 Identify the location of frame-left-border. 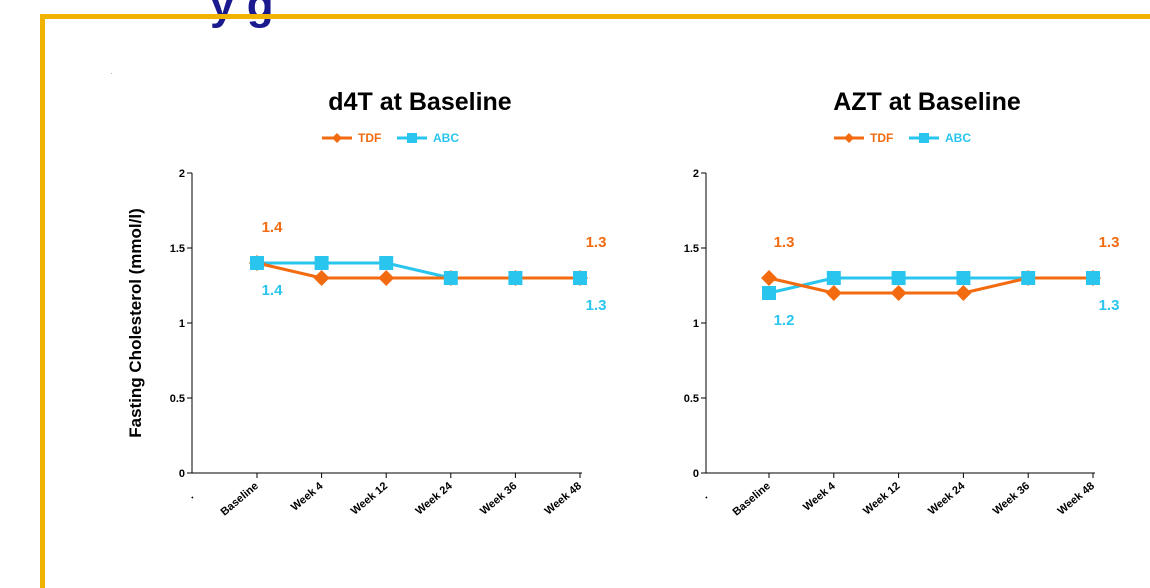
(42, 301).